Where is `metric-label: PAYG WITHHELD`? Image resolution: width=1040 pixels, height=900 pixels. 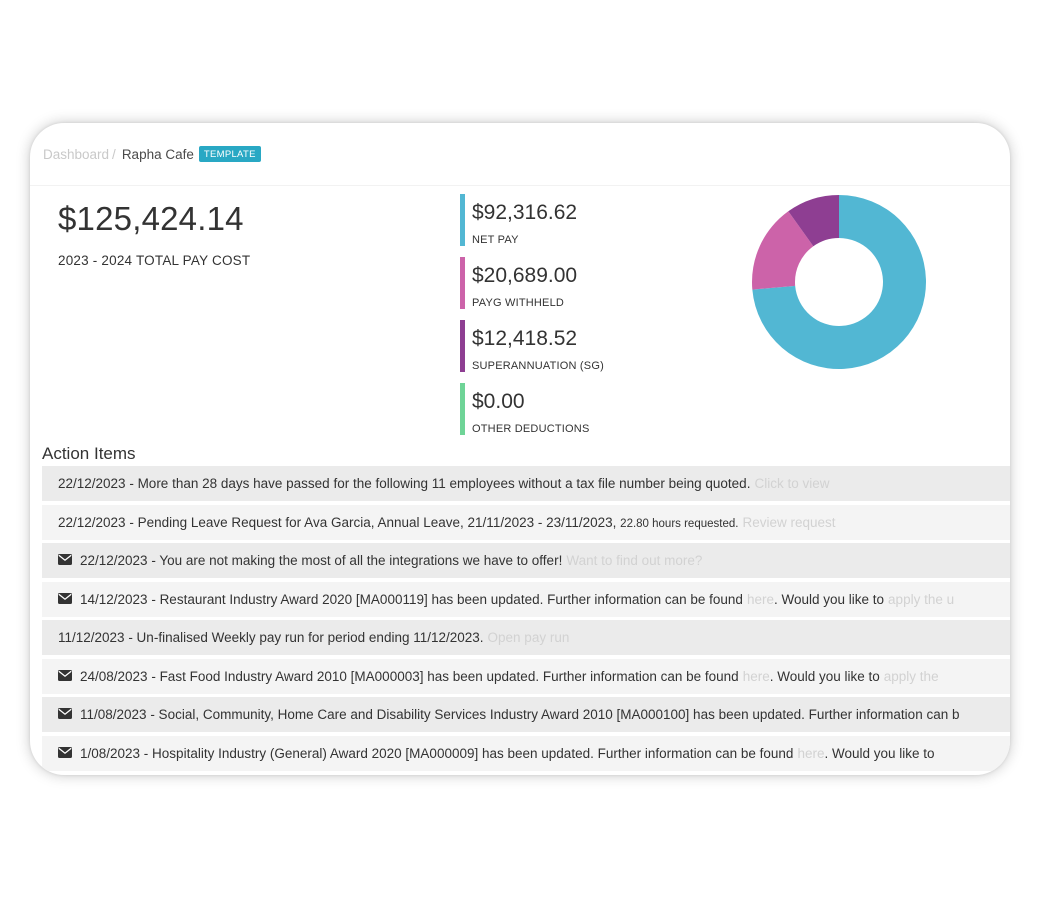
metric-label: PAYG WITHHELD is located at coordinates (518, 303).